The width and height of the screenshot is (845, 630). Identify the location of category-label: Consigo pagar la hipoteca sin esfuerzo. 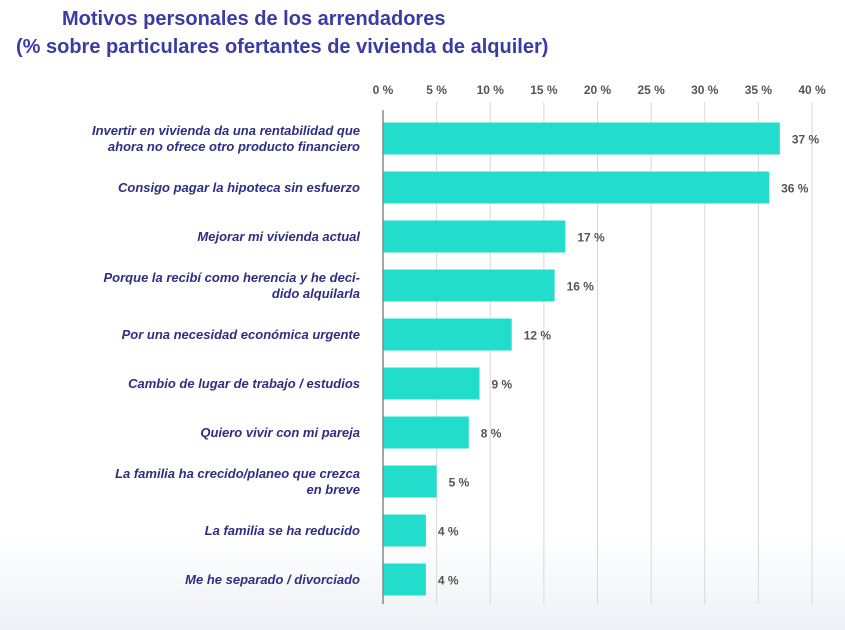
(239, 187).